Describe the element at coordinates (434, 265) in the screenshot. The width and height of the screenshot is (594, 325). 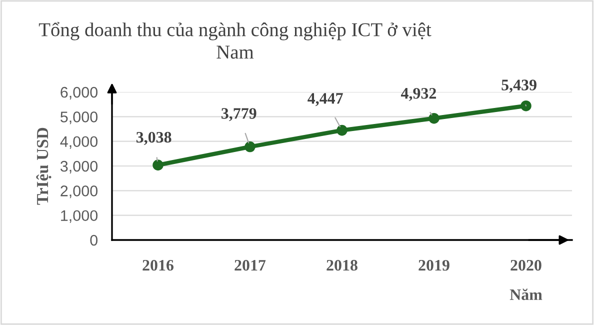
I see `x-tick-label: 2019` at that location.